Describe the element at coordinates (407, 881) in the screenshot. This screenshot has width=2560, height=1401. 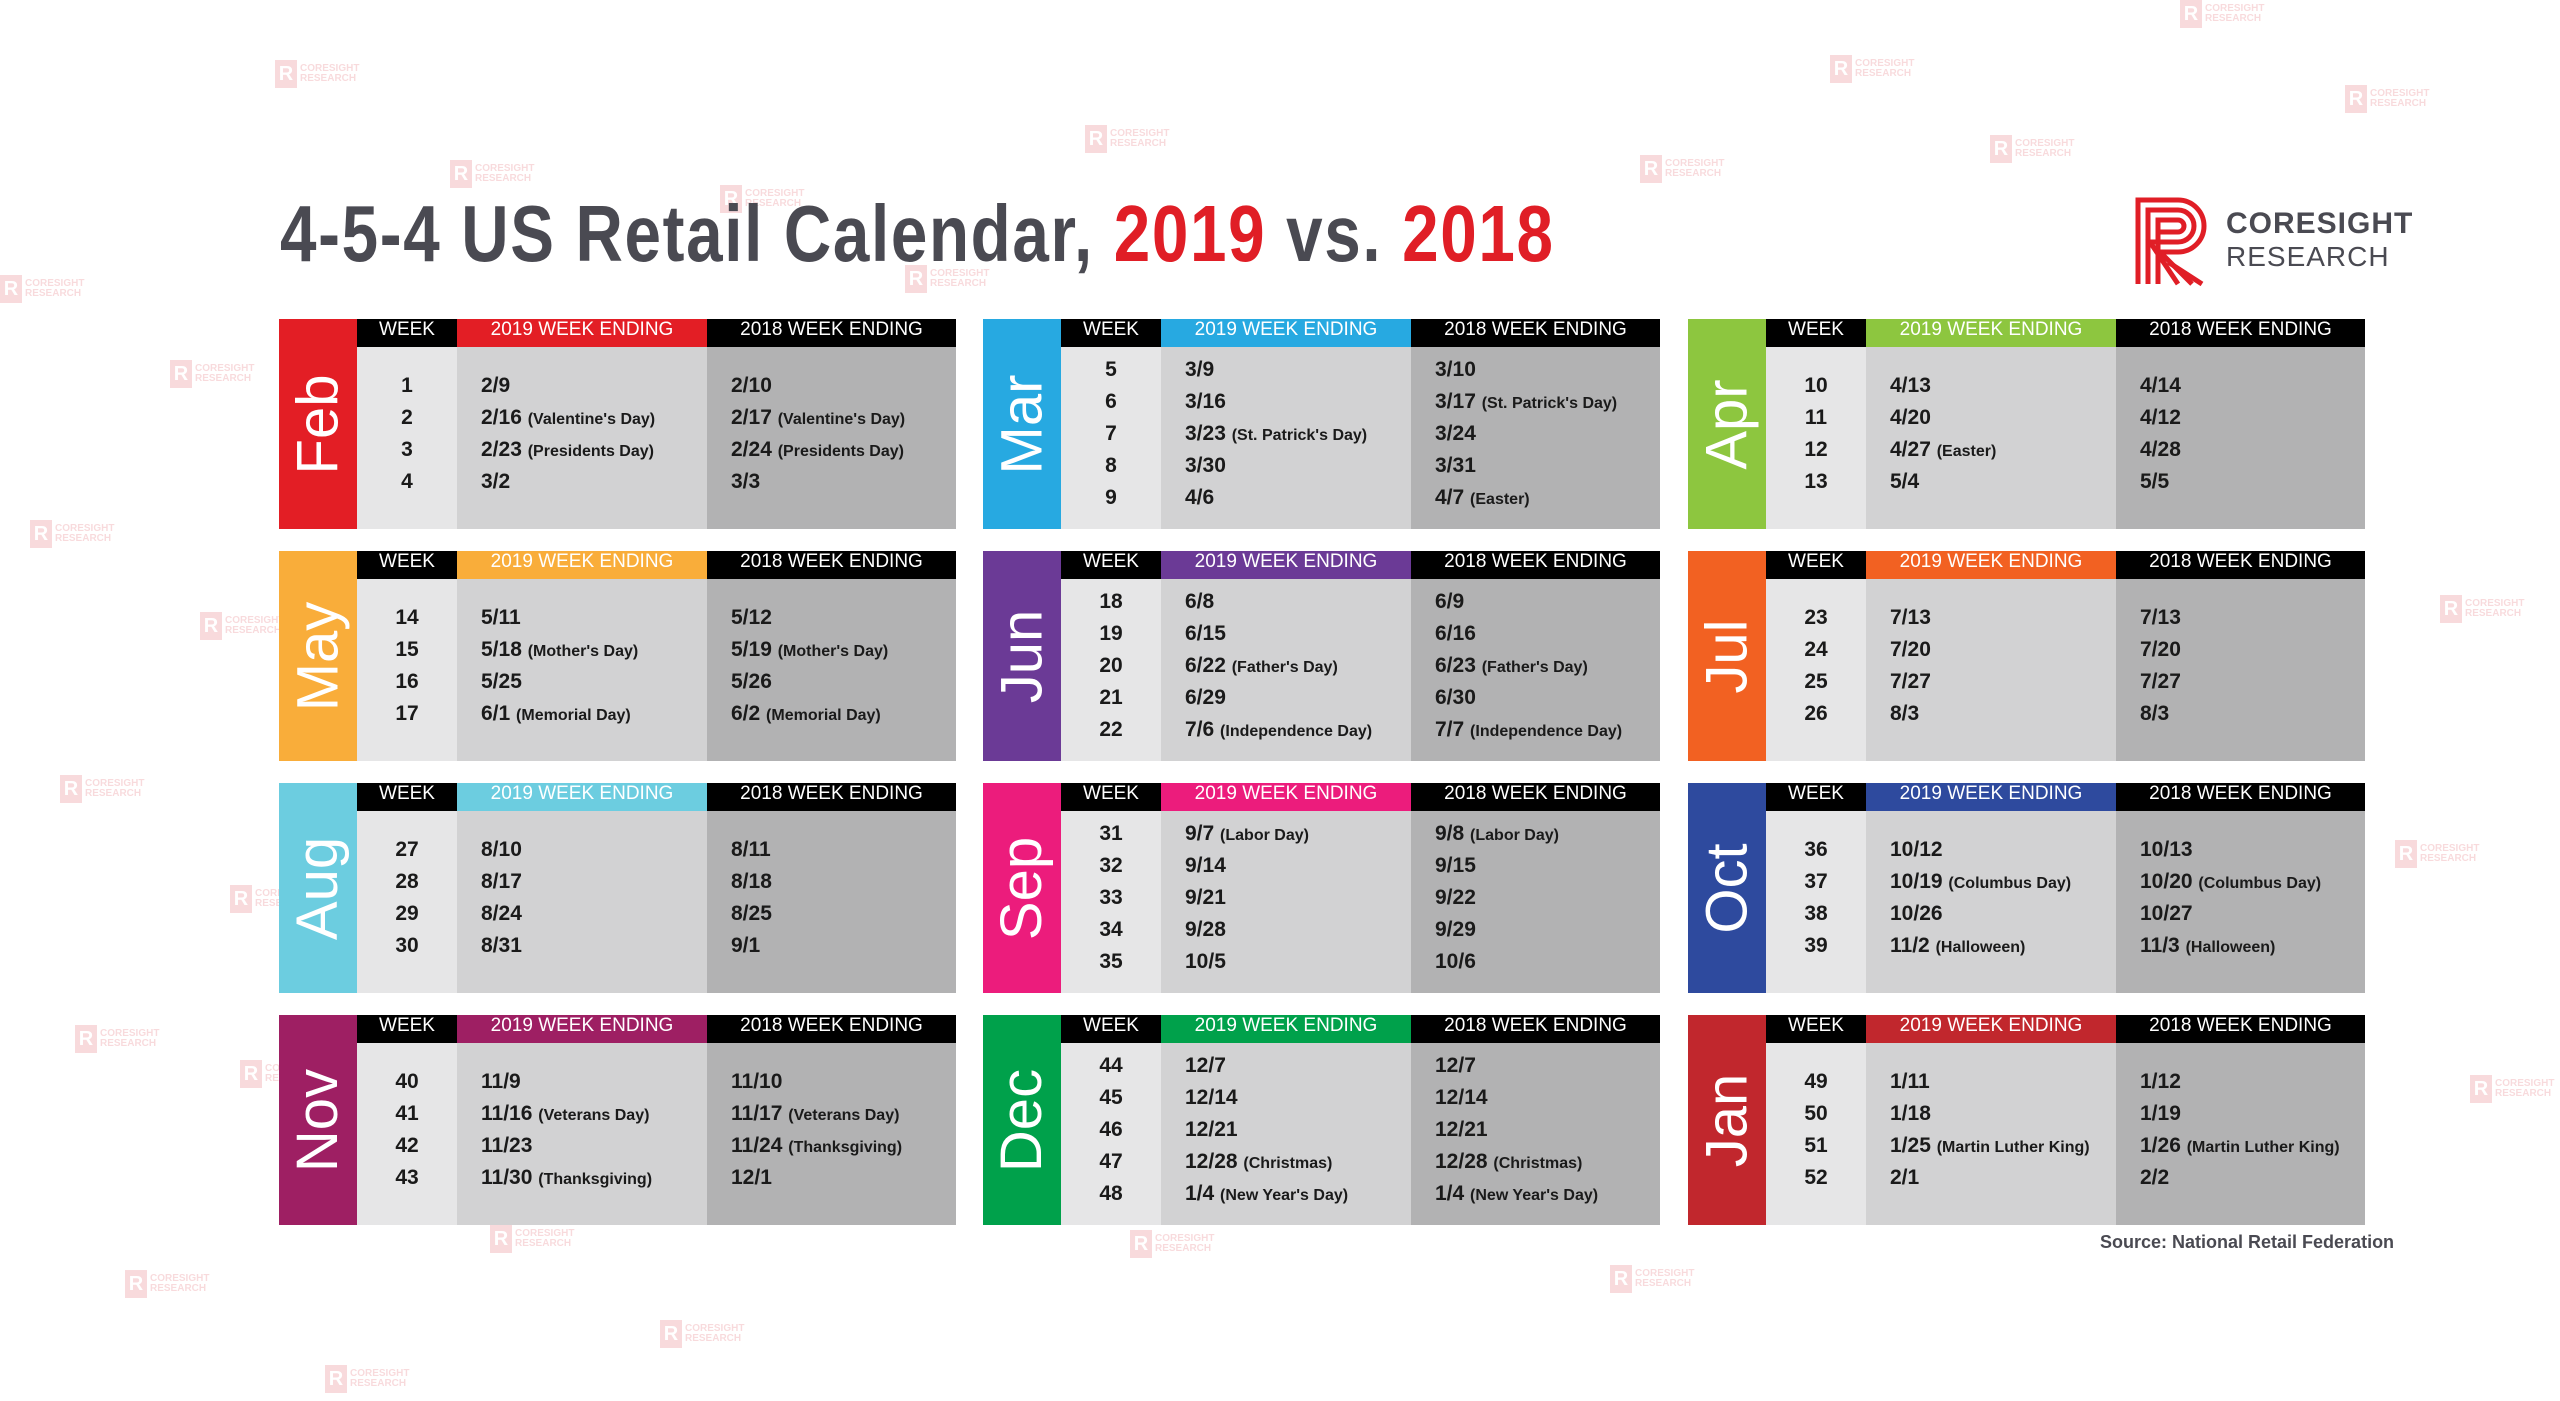
I see `week-number: 28` at that location.